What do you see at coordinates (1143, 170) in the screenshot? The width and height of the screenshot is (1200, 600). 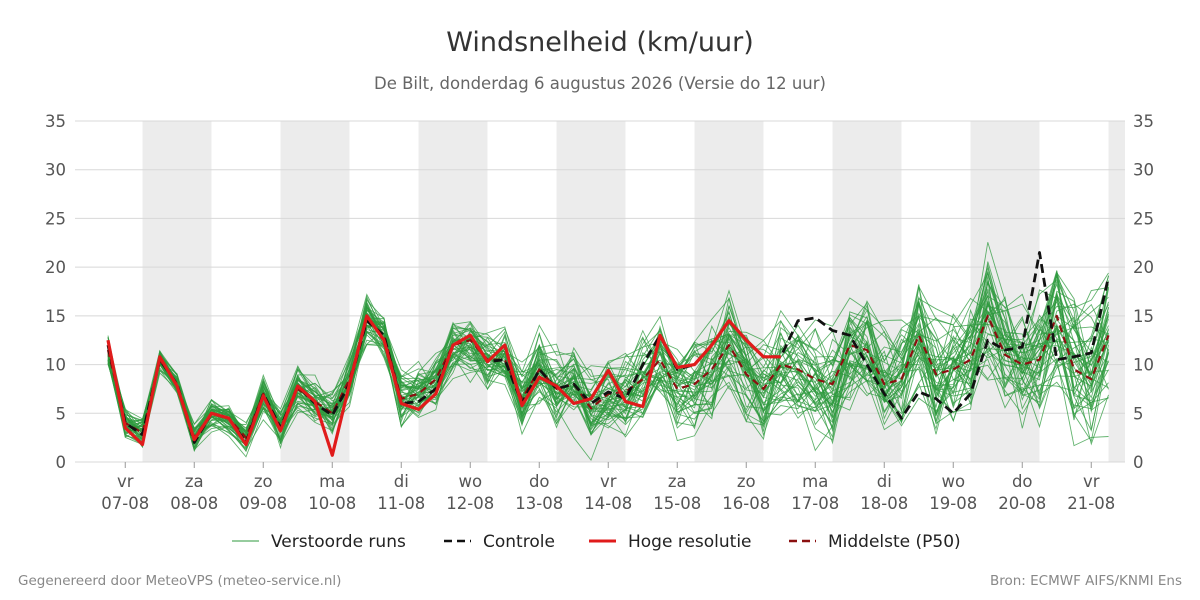 I see `y-tick-label-right: 30` at bounding box center [1143, 170].